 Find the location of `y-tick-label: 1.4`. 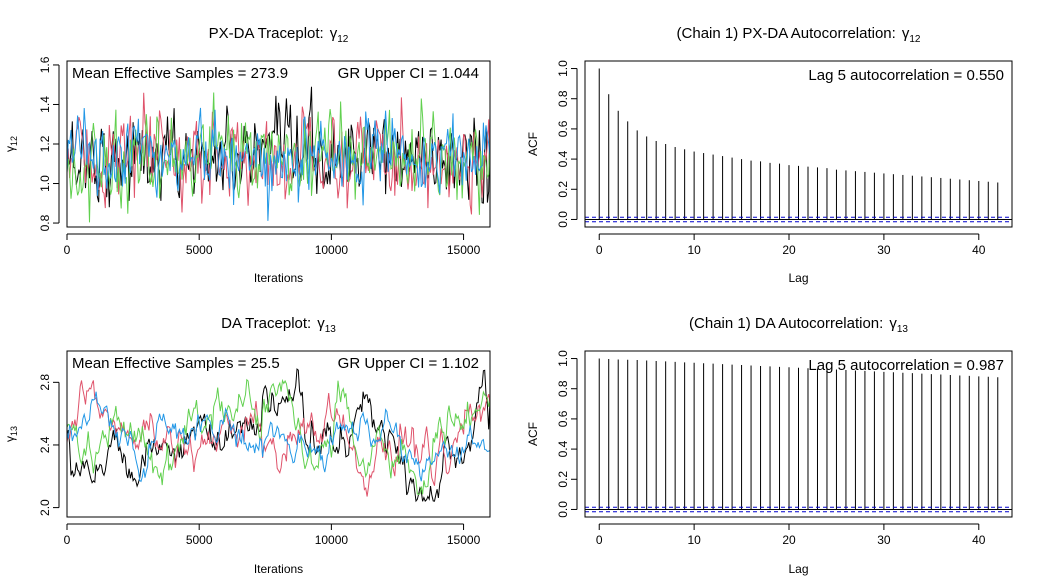

y-tick-label: 1.4 is located at coordinates (45, 104).